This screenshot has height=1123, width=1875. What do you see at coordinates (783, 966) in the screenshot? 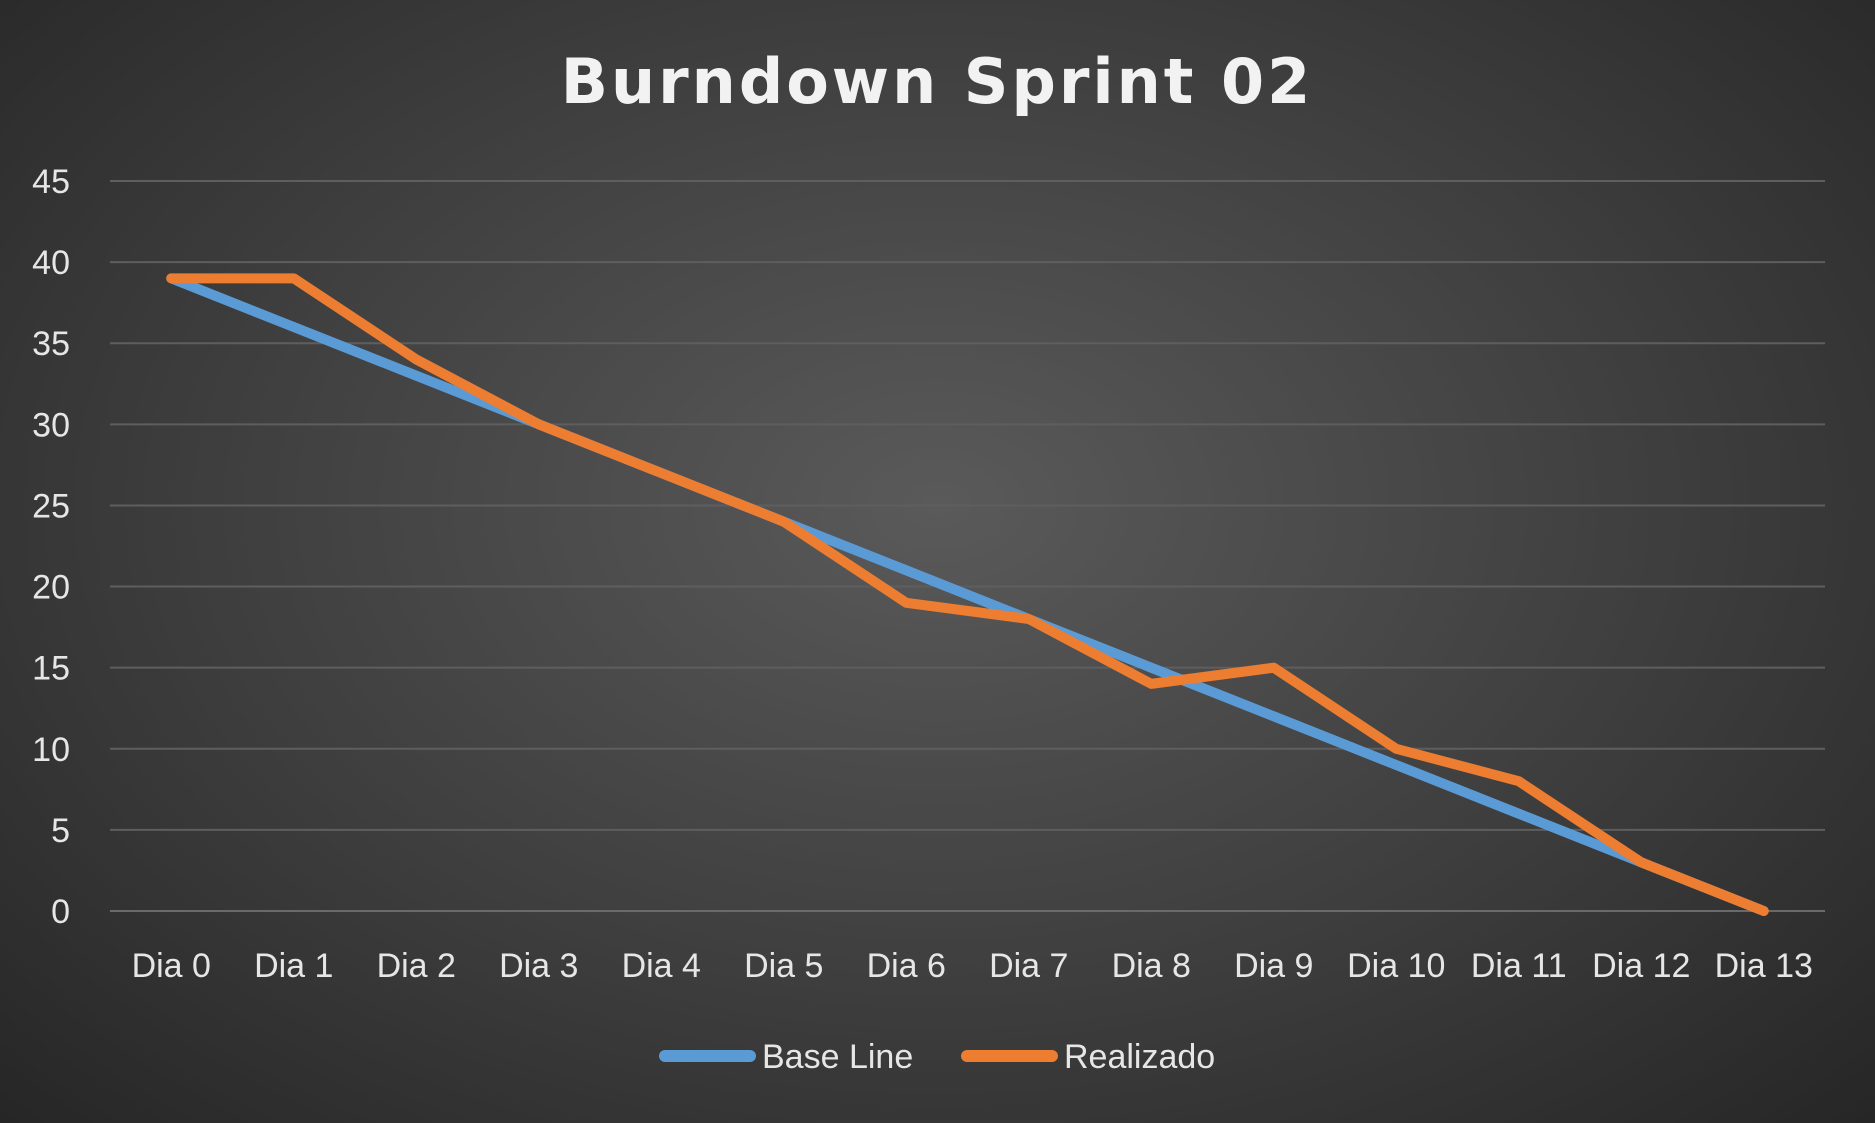
I see `x-tick-label: Dia 5` at bounding box center [783, 966].